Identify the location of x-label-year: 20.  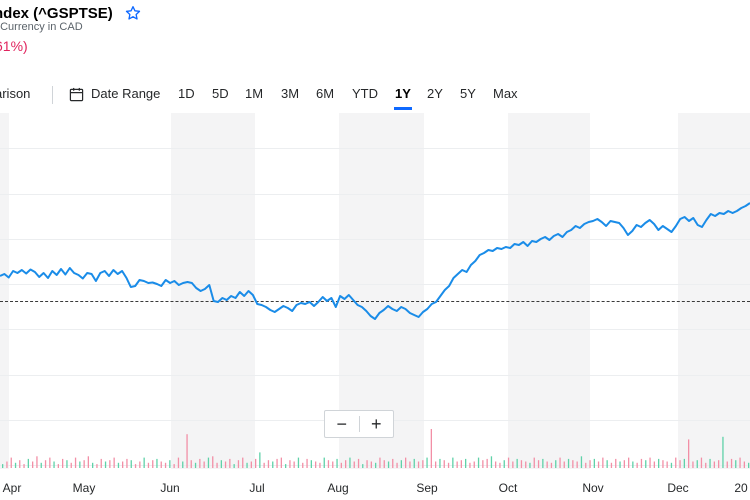
(741, 488).